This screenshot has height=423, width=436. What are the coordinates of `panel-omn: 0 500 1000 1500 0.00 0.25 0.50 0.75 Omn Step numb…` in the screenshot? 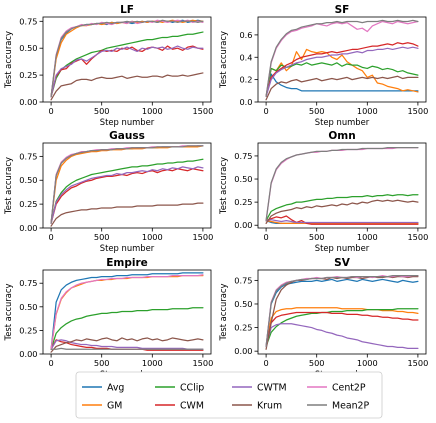 It's located at (323, 191).